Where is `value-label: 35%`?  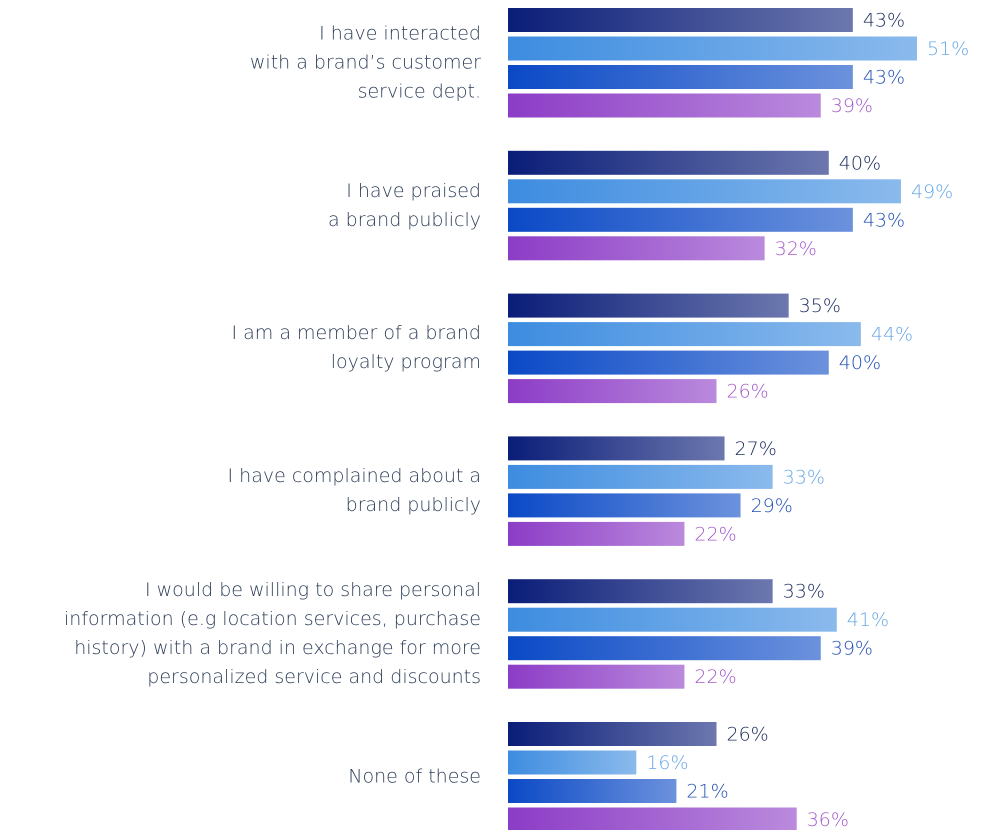 value-label: 35% is located at coordinates (820, 306).